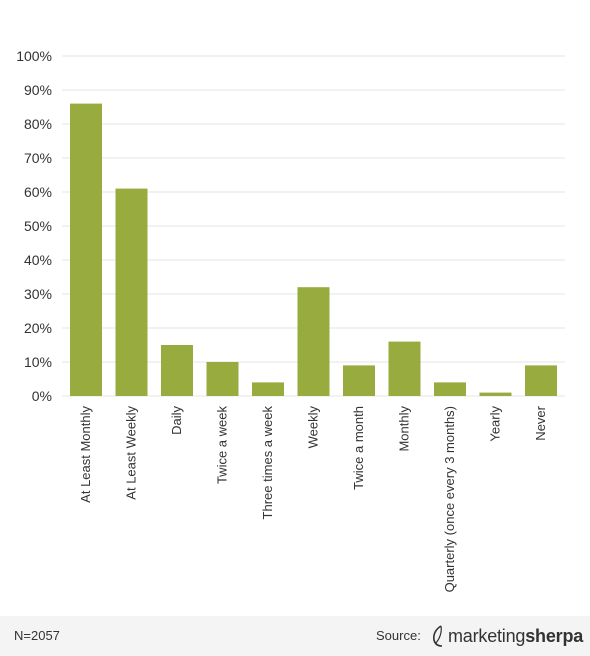  What do you see at coordinates (554, 635) in the screenshot?
I see `brand-text-bold: sherpa` at bounding box center [554, 635].